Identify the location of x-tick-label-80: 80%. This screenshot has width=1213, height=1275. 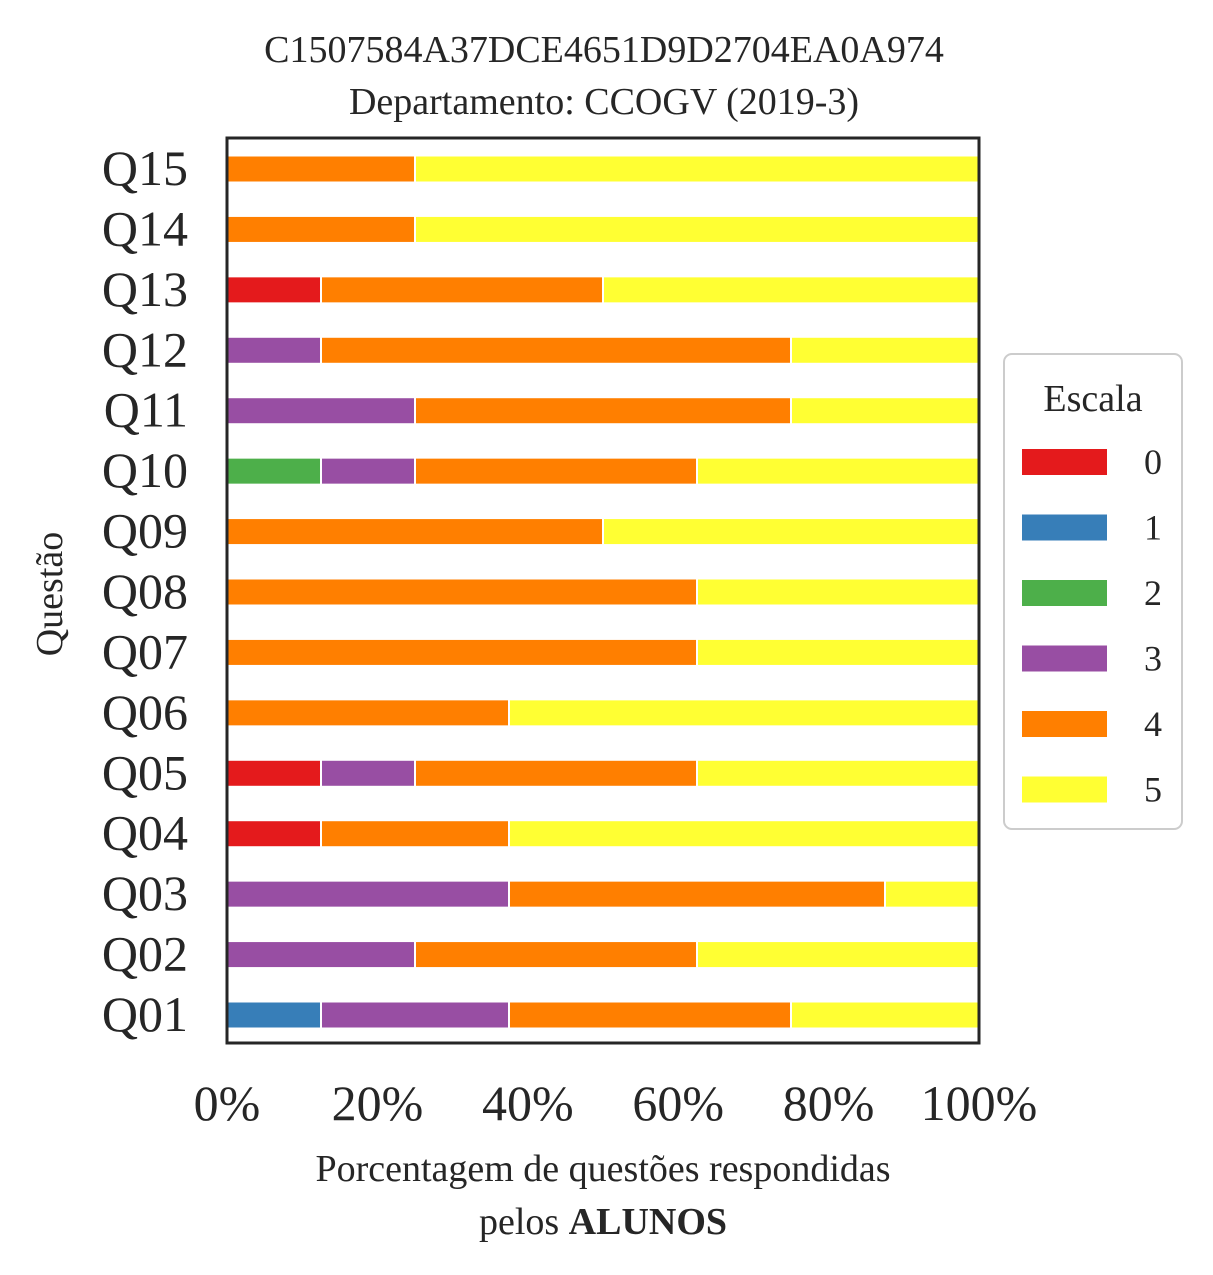
(829, 1103).